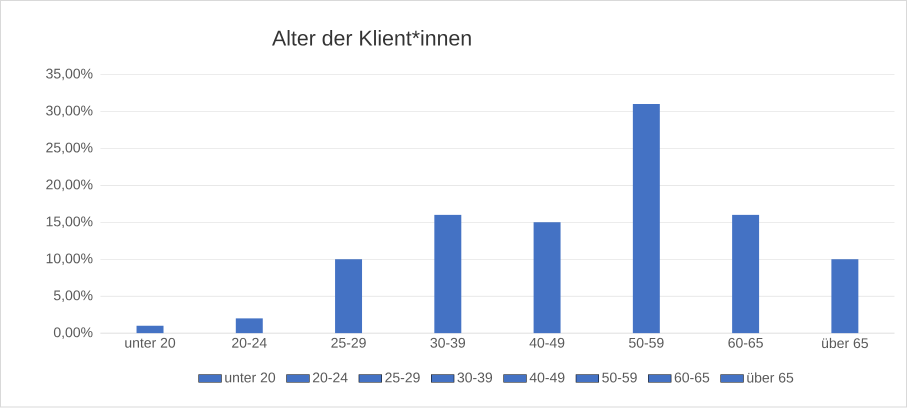  Describe the element at coordinates (73, 296) in the screenshot. I see `y-tick-label: 5,00%` at that location.